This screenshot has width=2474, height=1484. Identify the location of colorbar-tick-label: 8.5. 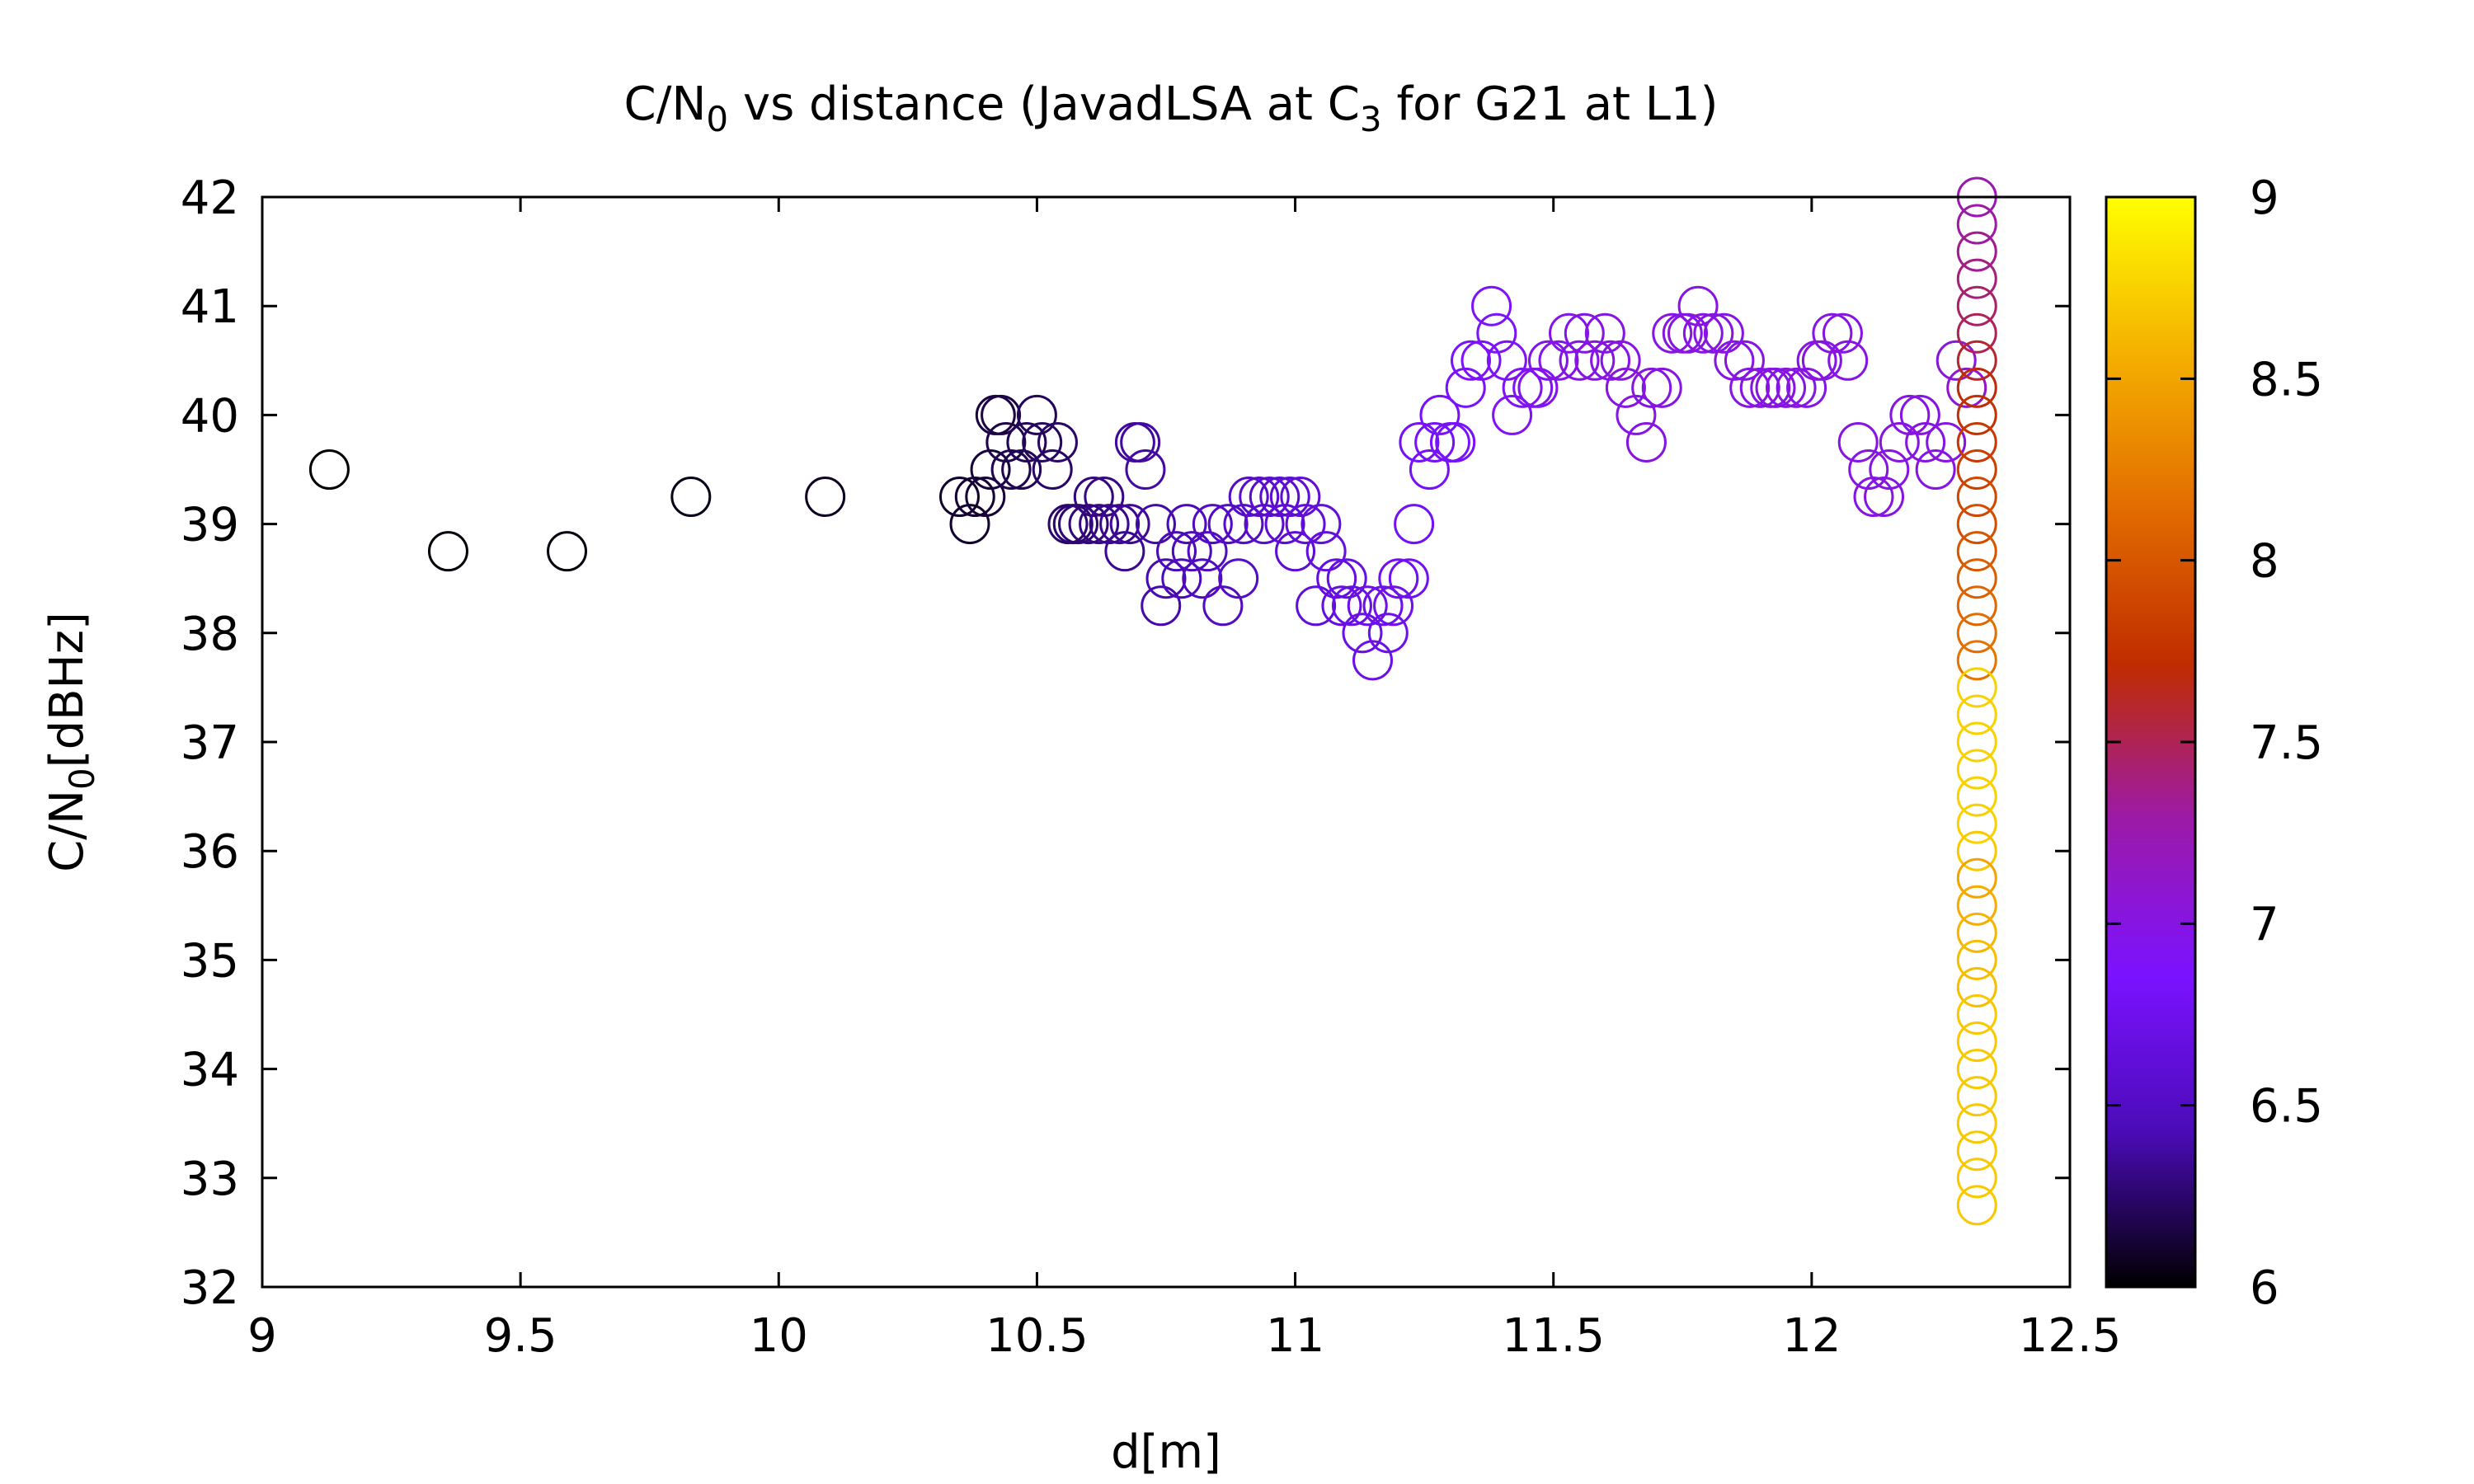
(2286, 379).